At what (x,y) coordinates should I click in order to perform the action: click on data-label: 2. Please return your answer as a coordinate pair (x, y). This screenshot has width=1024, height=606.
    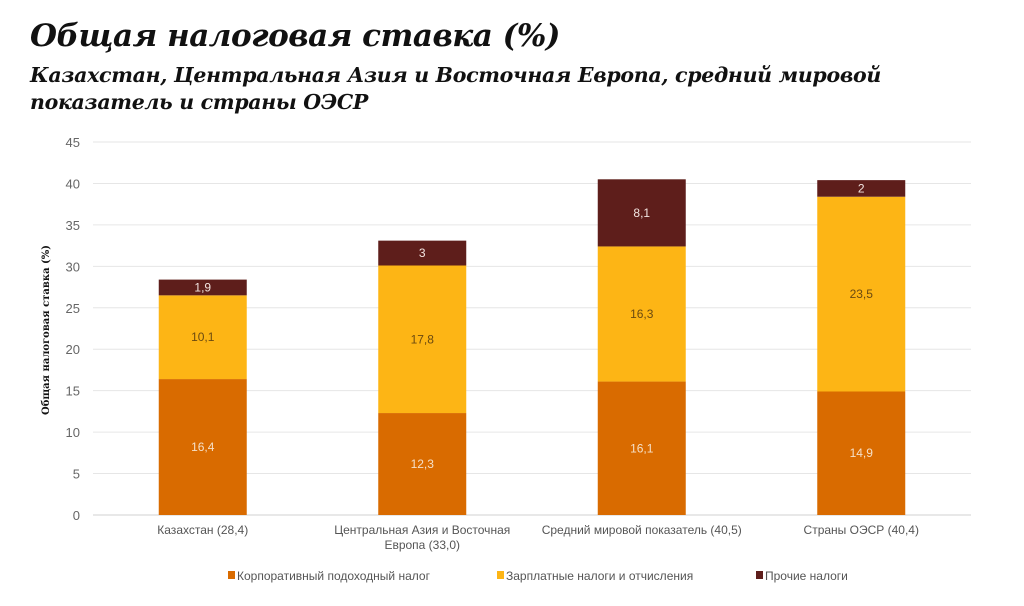
    Looking at the image, I should click on (861, 188).